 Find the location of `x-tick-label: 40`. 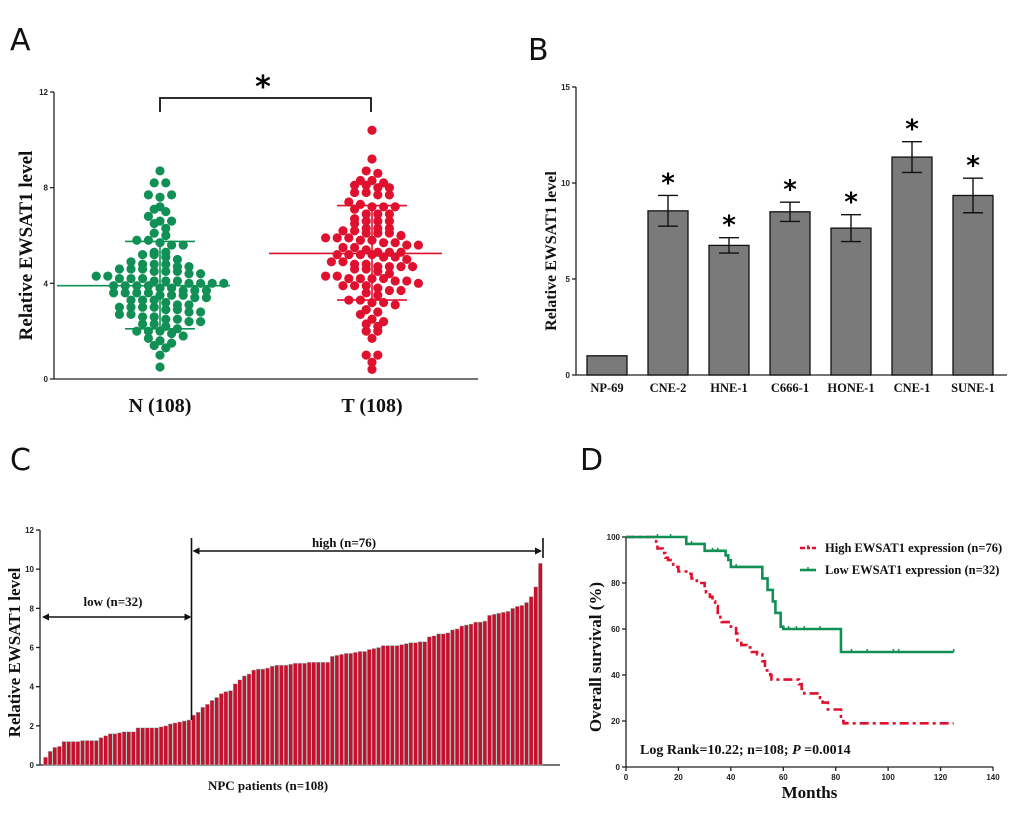

x-tick-label: 40 is located at coordinates (730, 777).